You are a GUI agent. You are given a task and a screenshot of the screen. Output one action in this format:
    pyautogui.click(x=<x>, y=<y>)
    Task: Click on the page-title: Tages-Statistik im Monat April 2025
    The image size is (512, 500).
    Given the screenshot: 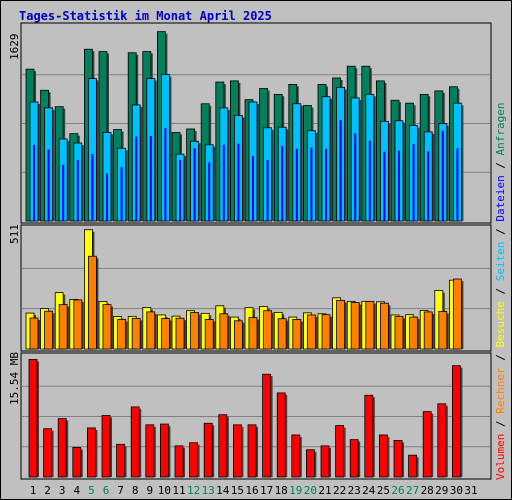 What is the action you would take?
    pyautogui.click(x=145, y=16)
    